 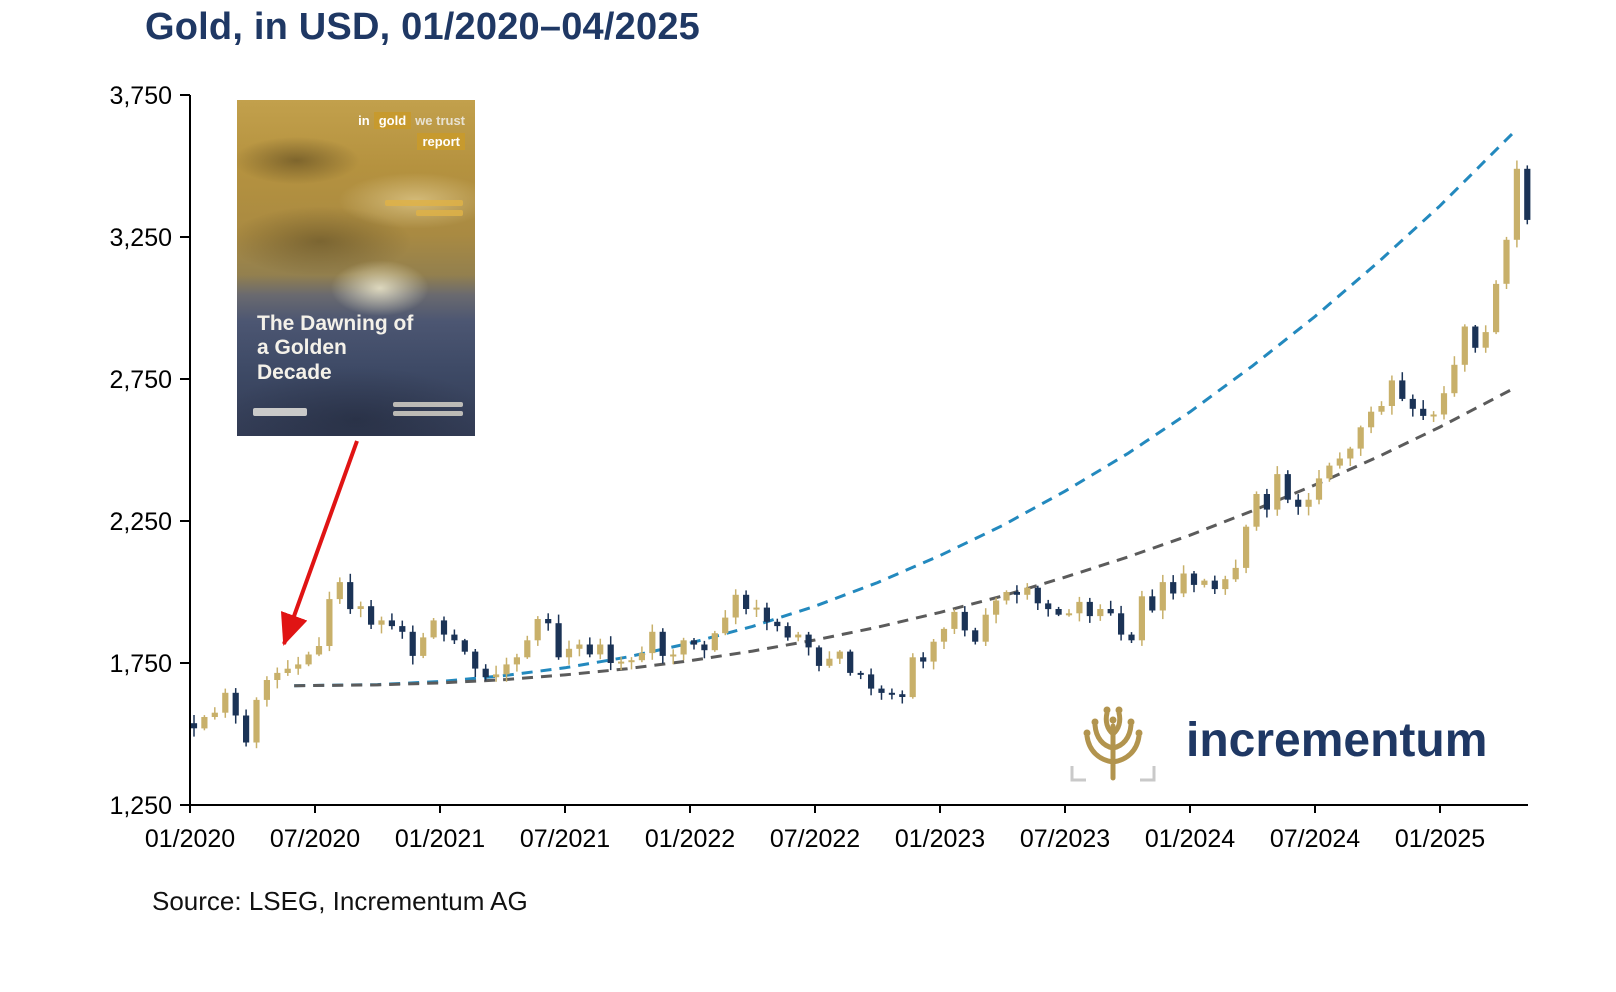 I want to click on x-tick-label: 01/2025, so click(x=1440, y=839).